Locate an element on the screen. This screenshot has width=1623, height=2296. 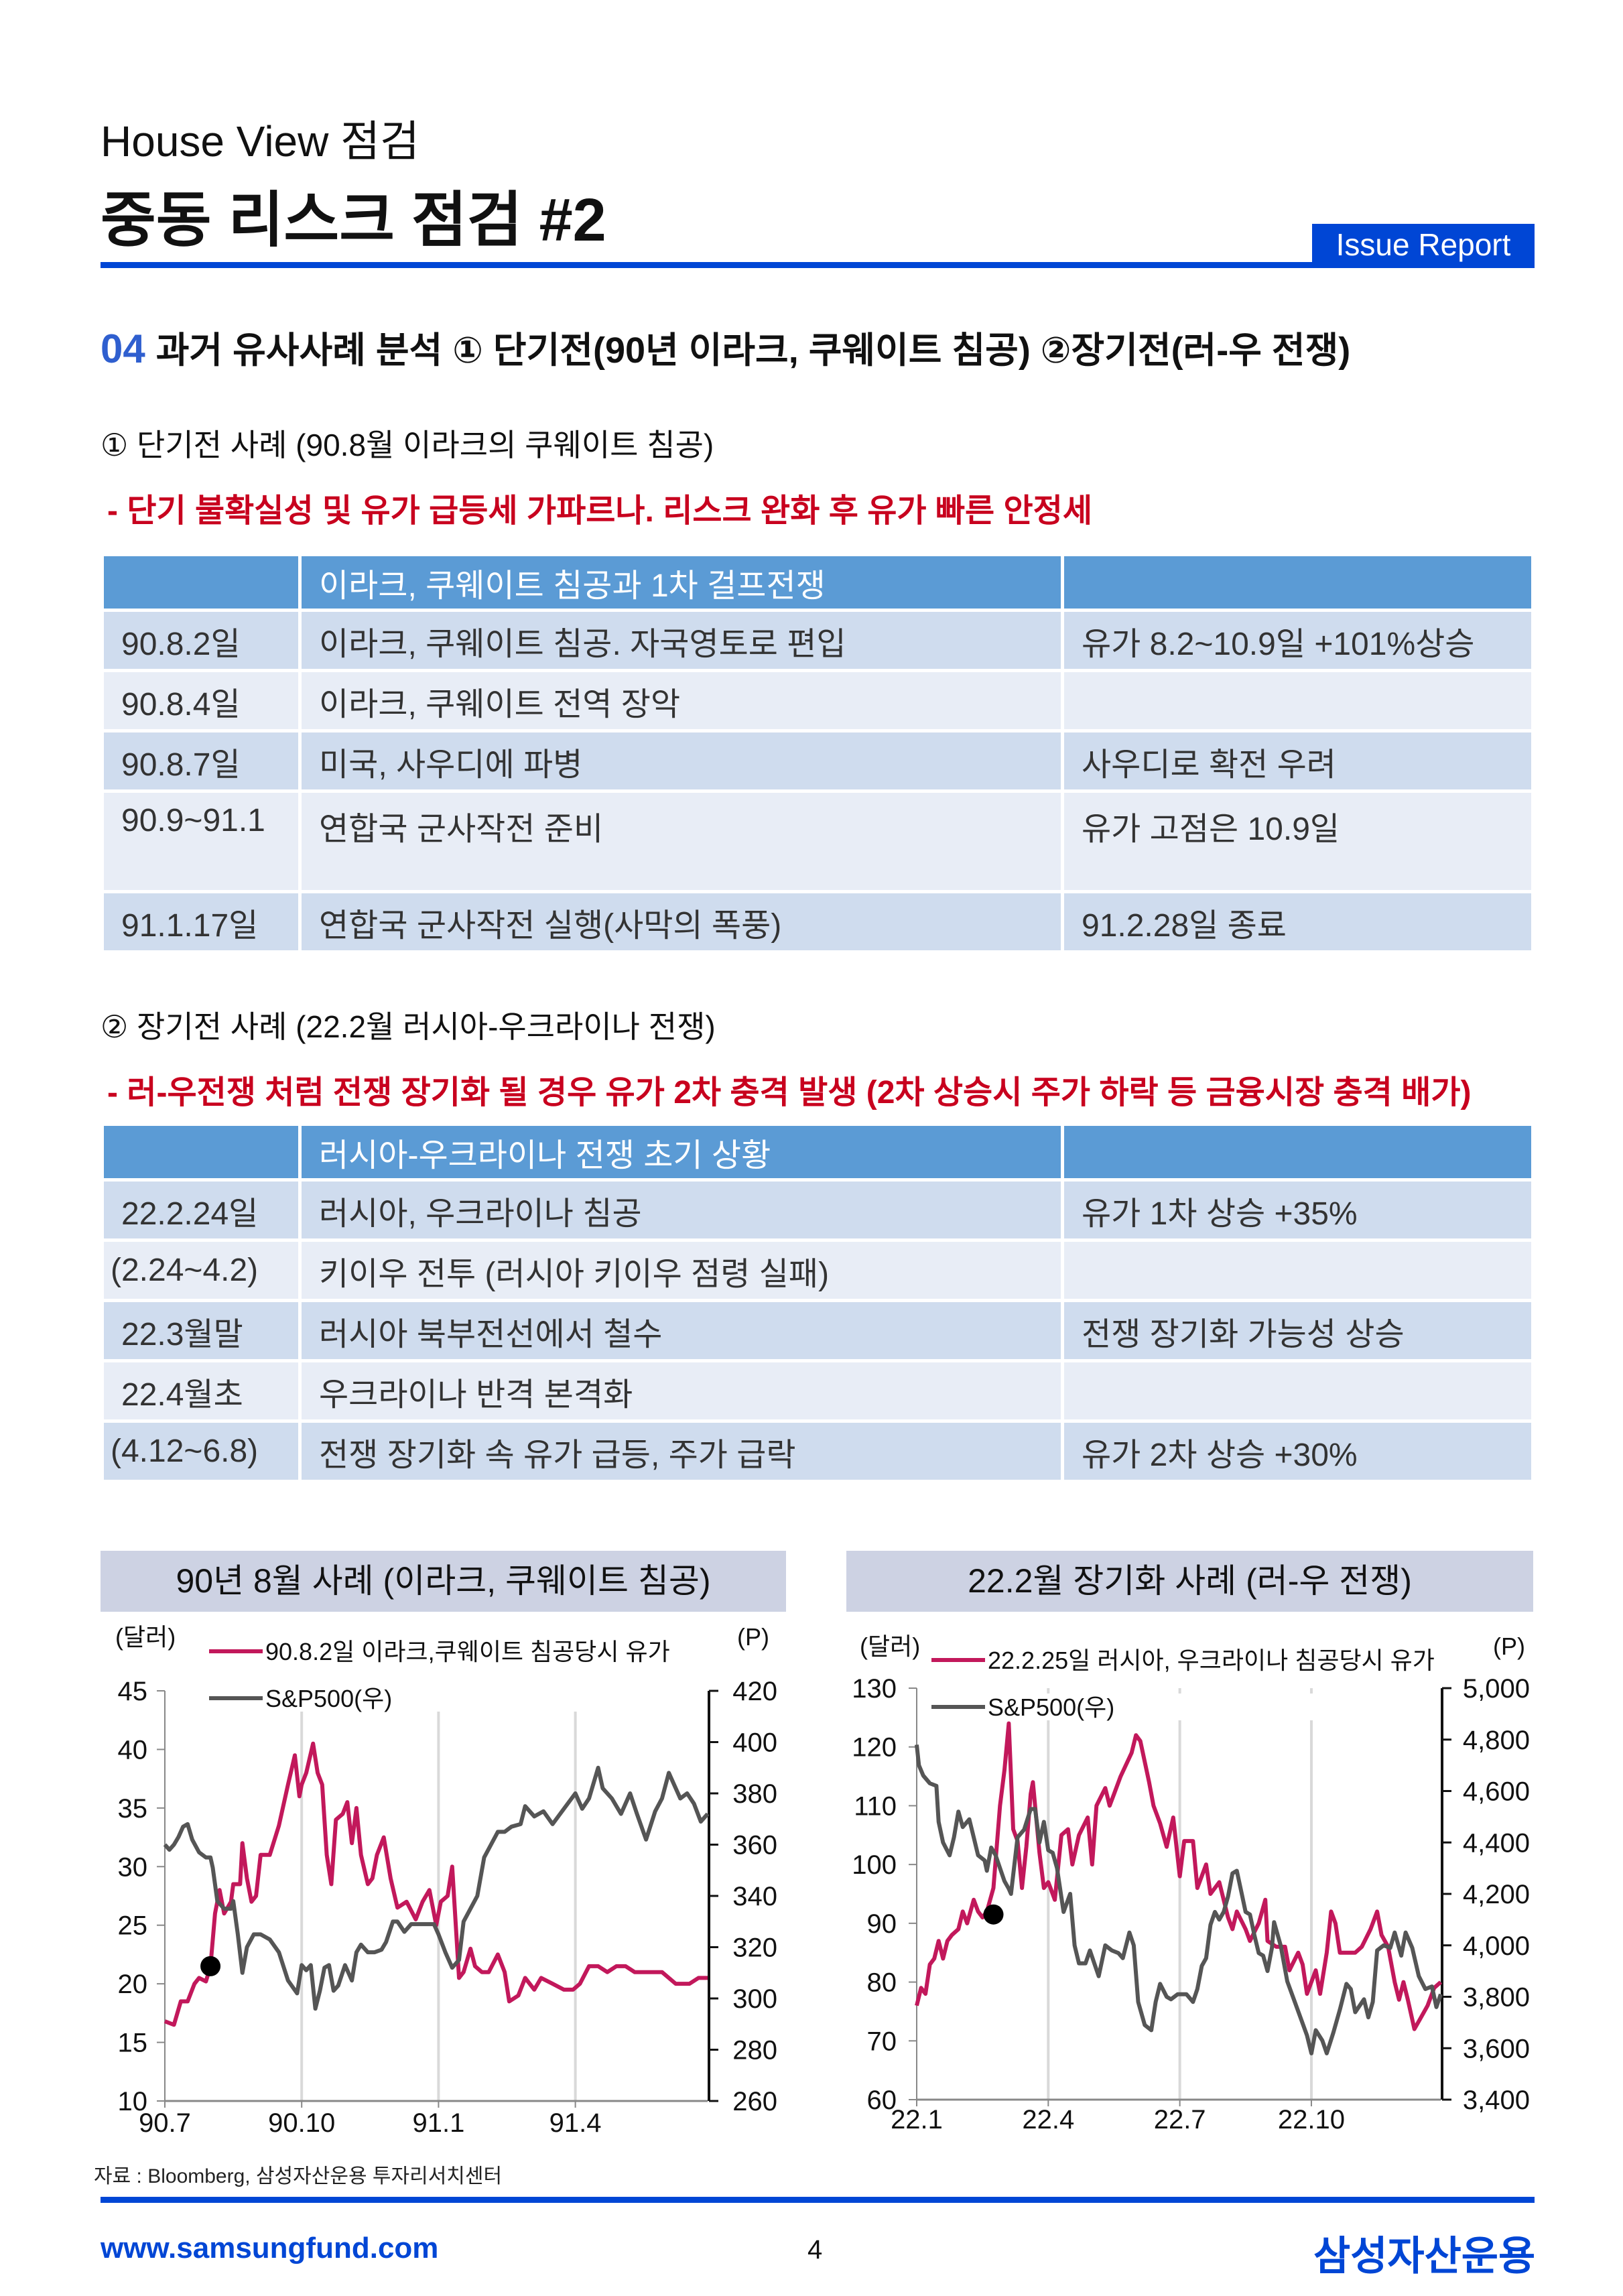
y2-tick-label: 340 is located at coordinates (754, 1896).